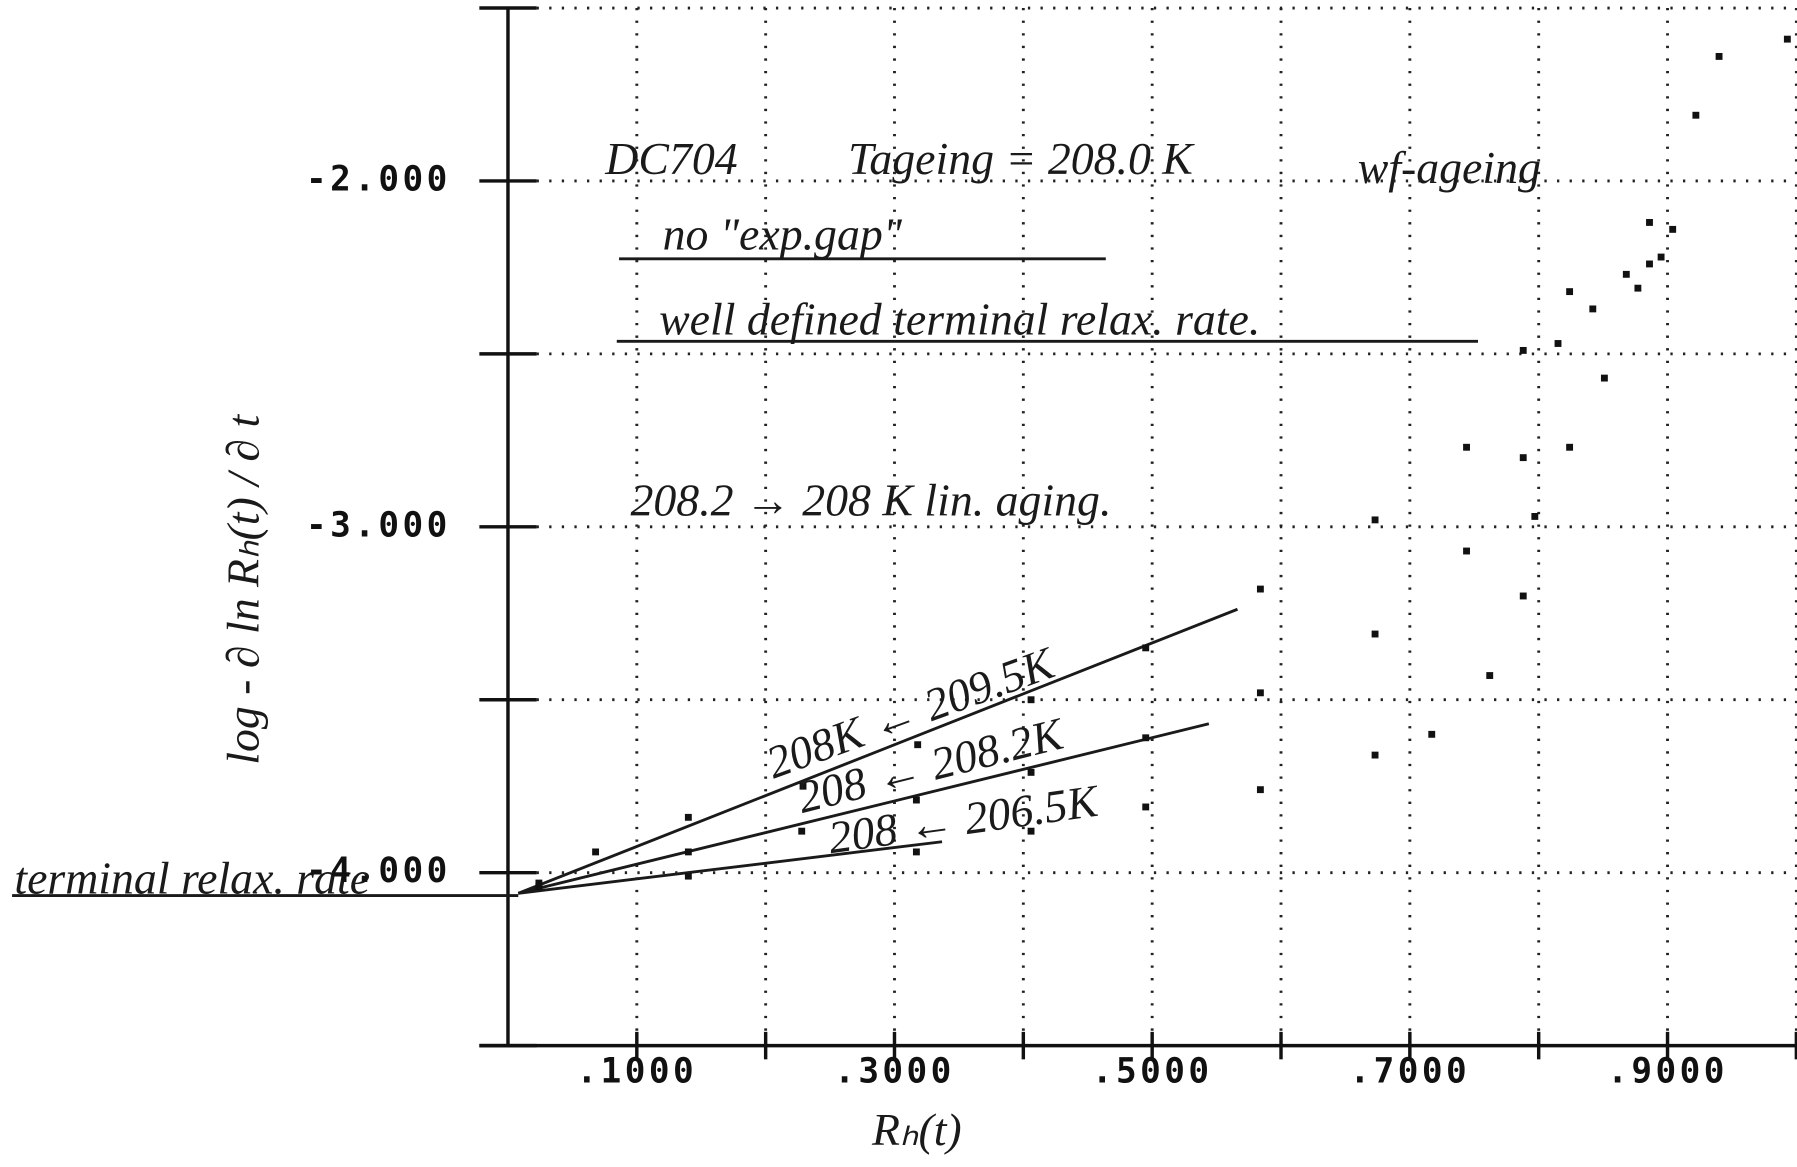  I want to click on annotation: DC704, so click(670, 158).